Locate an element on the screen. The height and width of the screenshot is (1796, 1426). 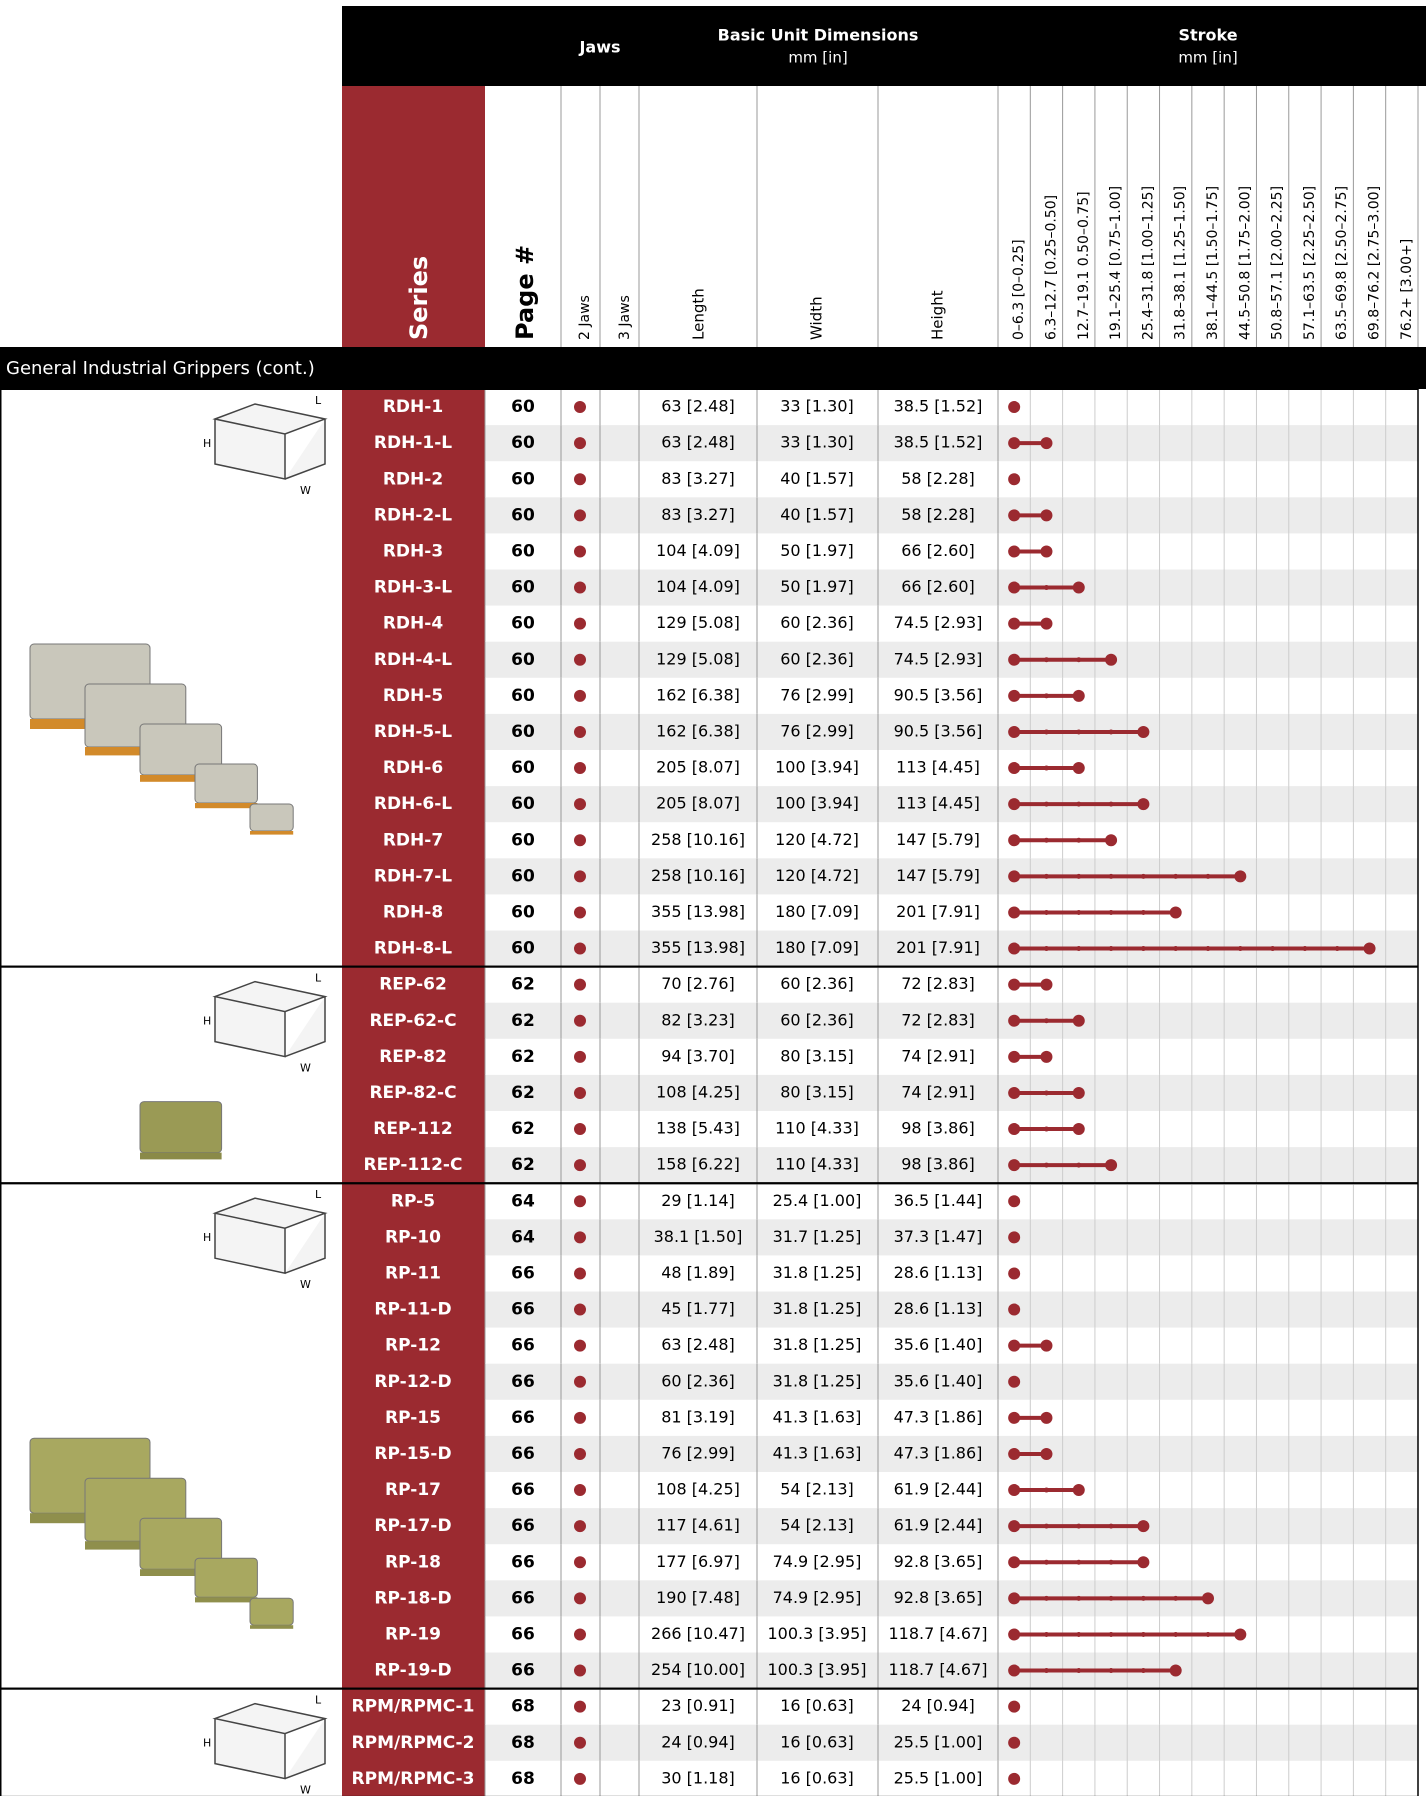
dimension-value: 50 [1.97] is located at coordinates (817, 586).